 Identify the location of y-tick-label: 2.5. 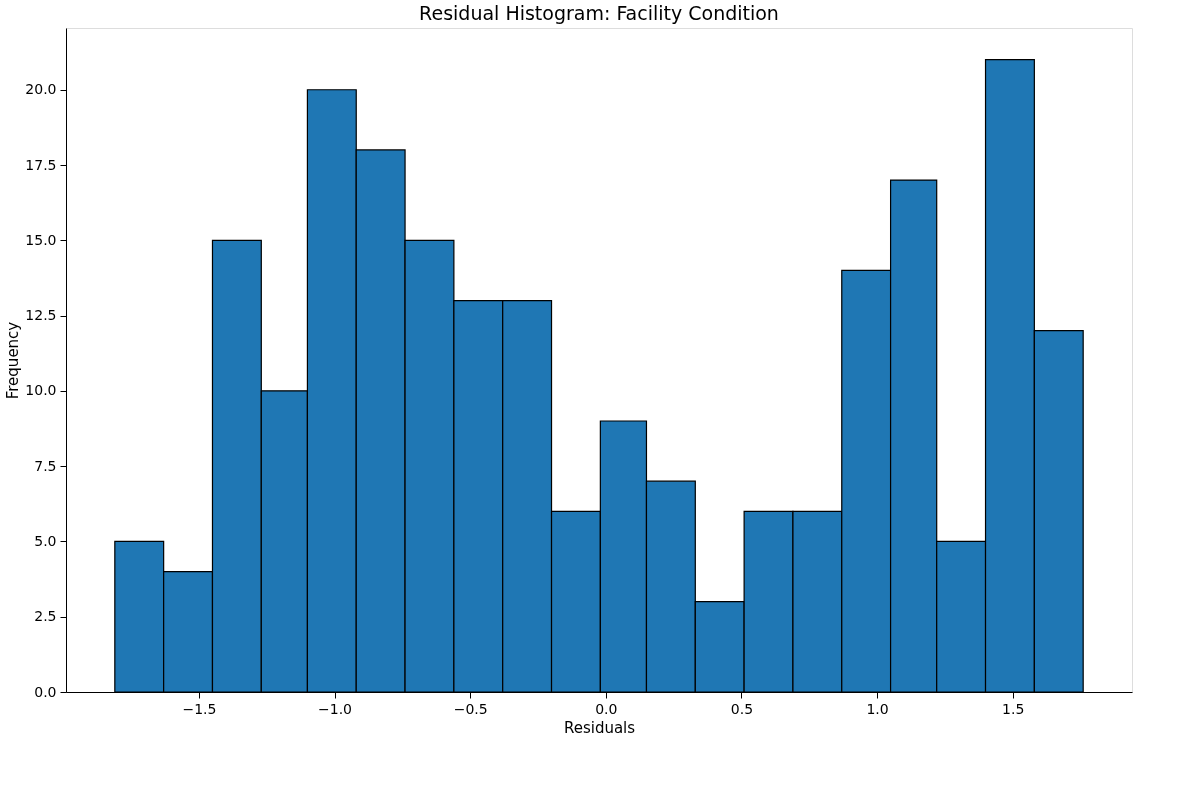
(45, 616).